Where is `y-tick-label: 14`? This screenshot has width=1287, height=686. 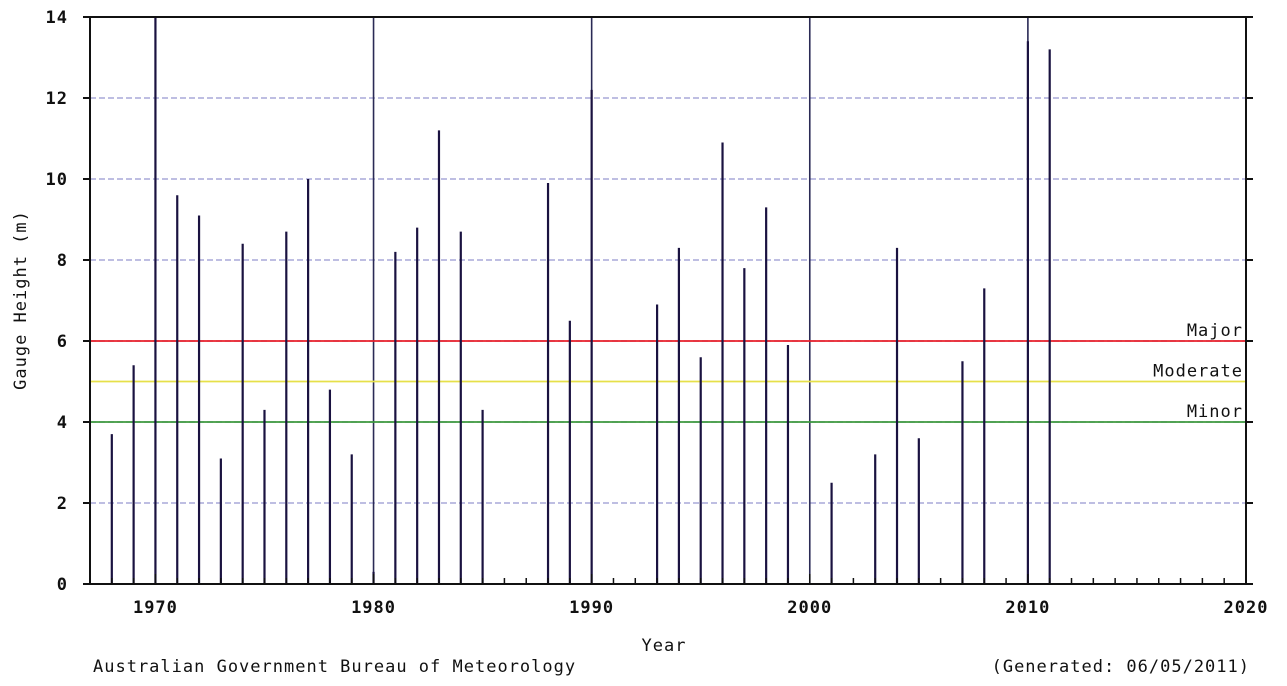 y-tick-label: 14 is located at coordinates (57, 18).